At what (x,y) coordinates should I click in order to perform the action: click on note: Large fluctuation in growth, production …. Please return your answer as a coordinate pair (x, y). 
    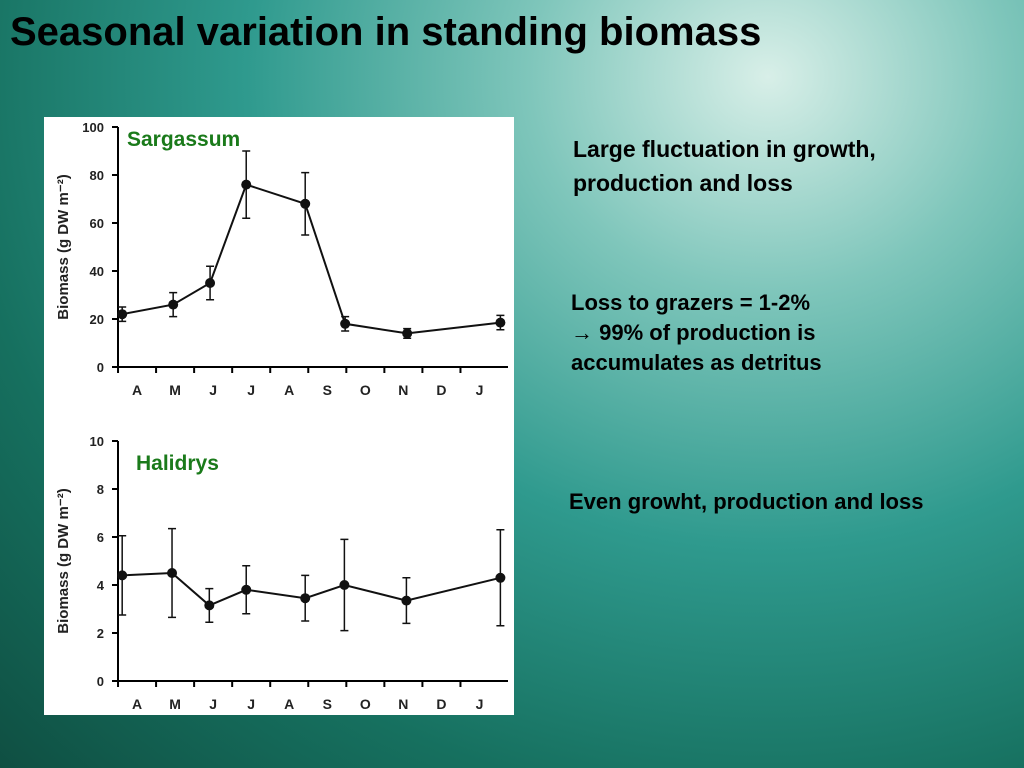
    Looking at the image, I should click on (724, 166).